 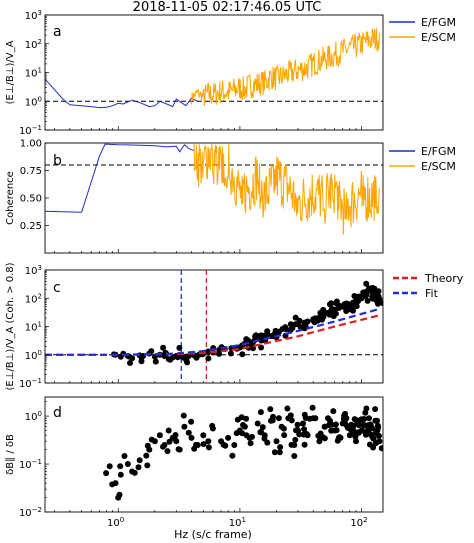 What do you see at coordinates (57, 32) in the screenshot?
I see `panel-a-label: a` at bounding box center [57, 32].